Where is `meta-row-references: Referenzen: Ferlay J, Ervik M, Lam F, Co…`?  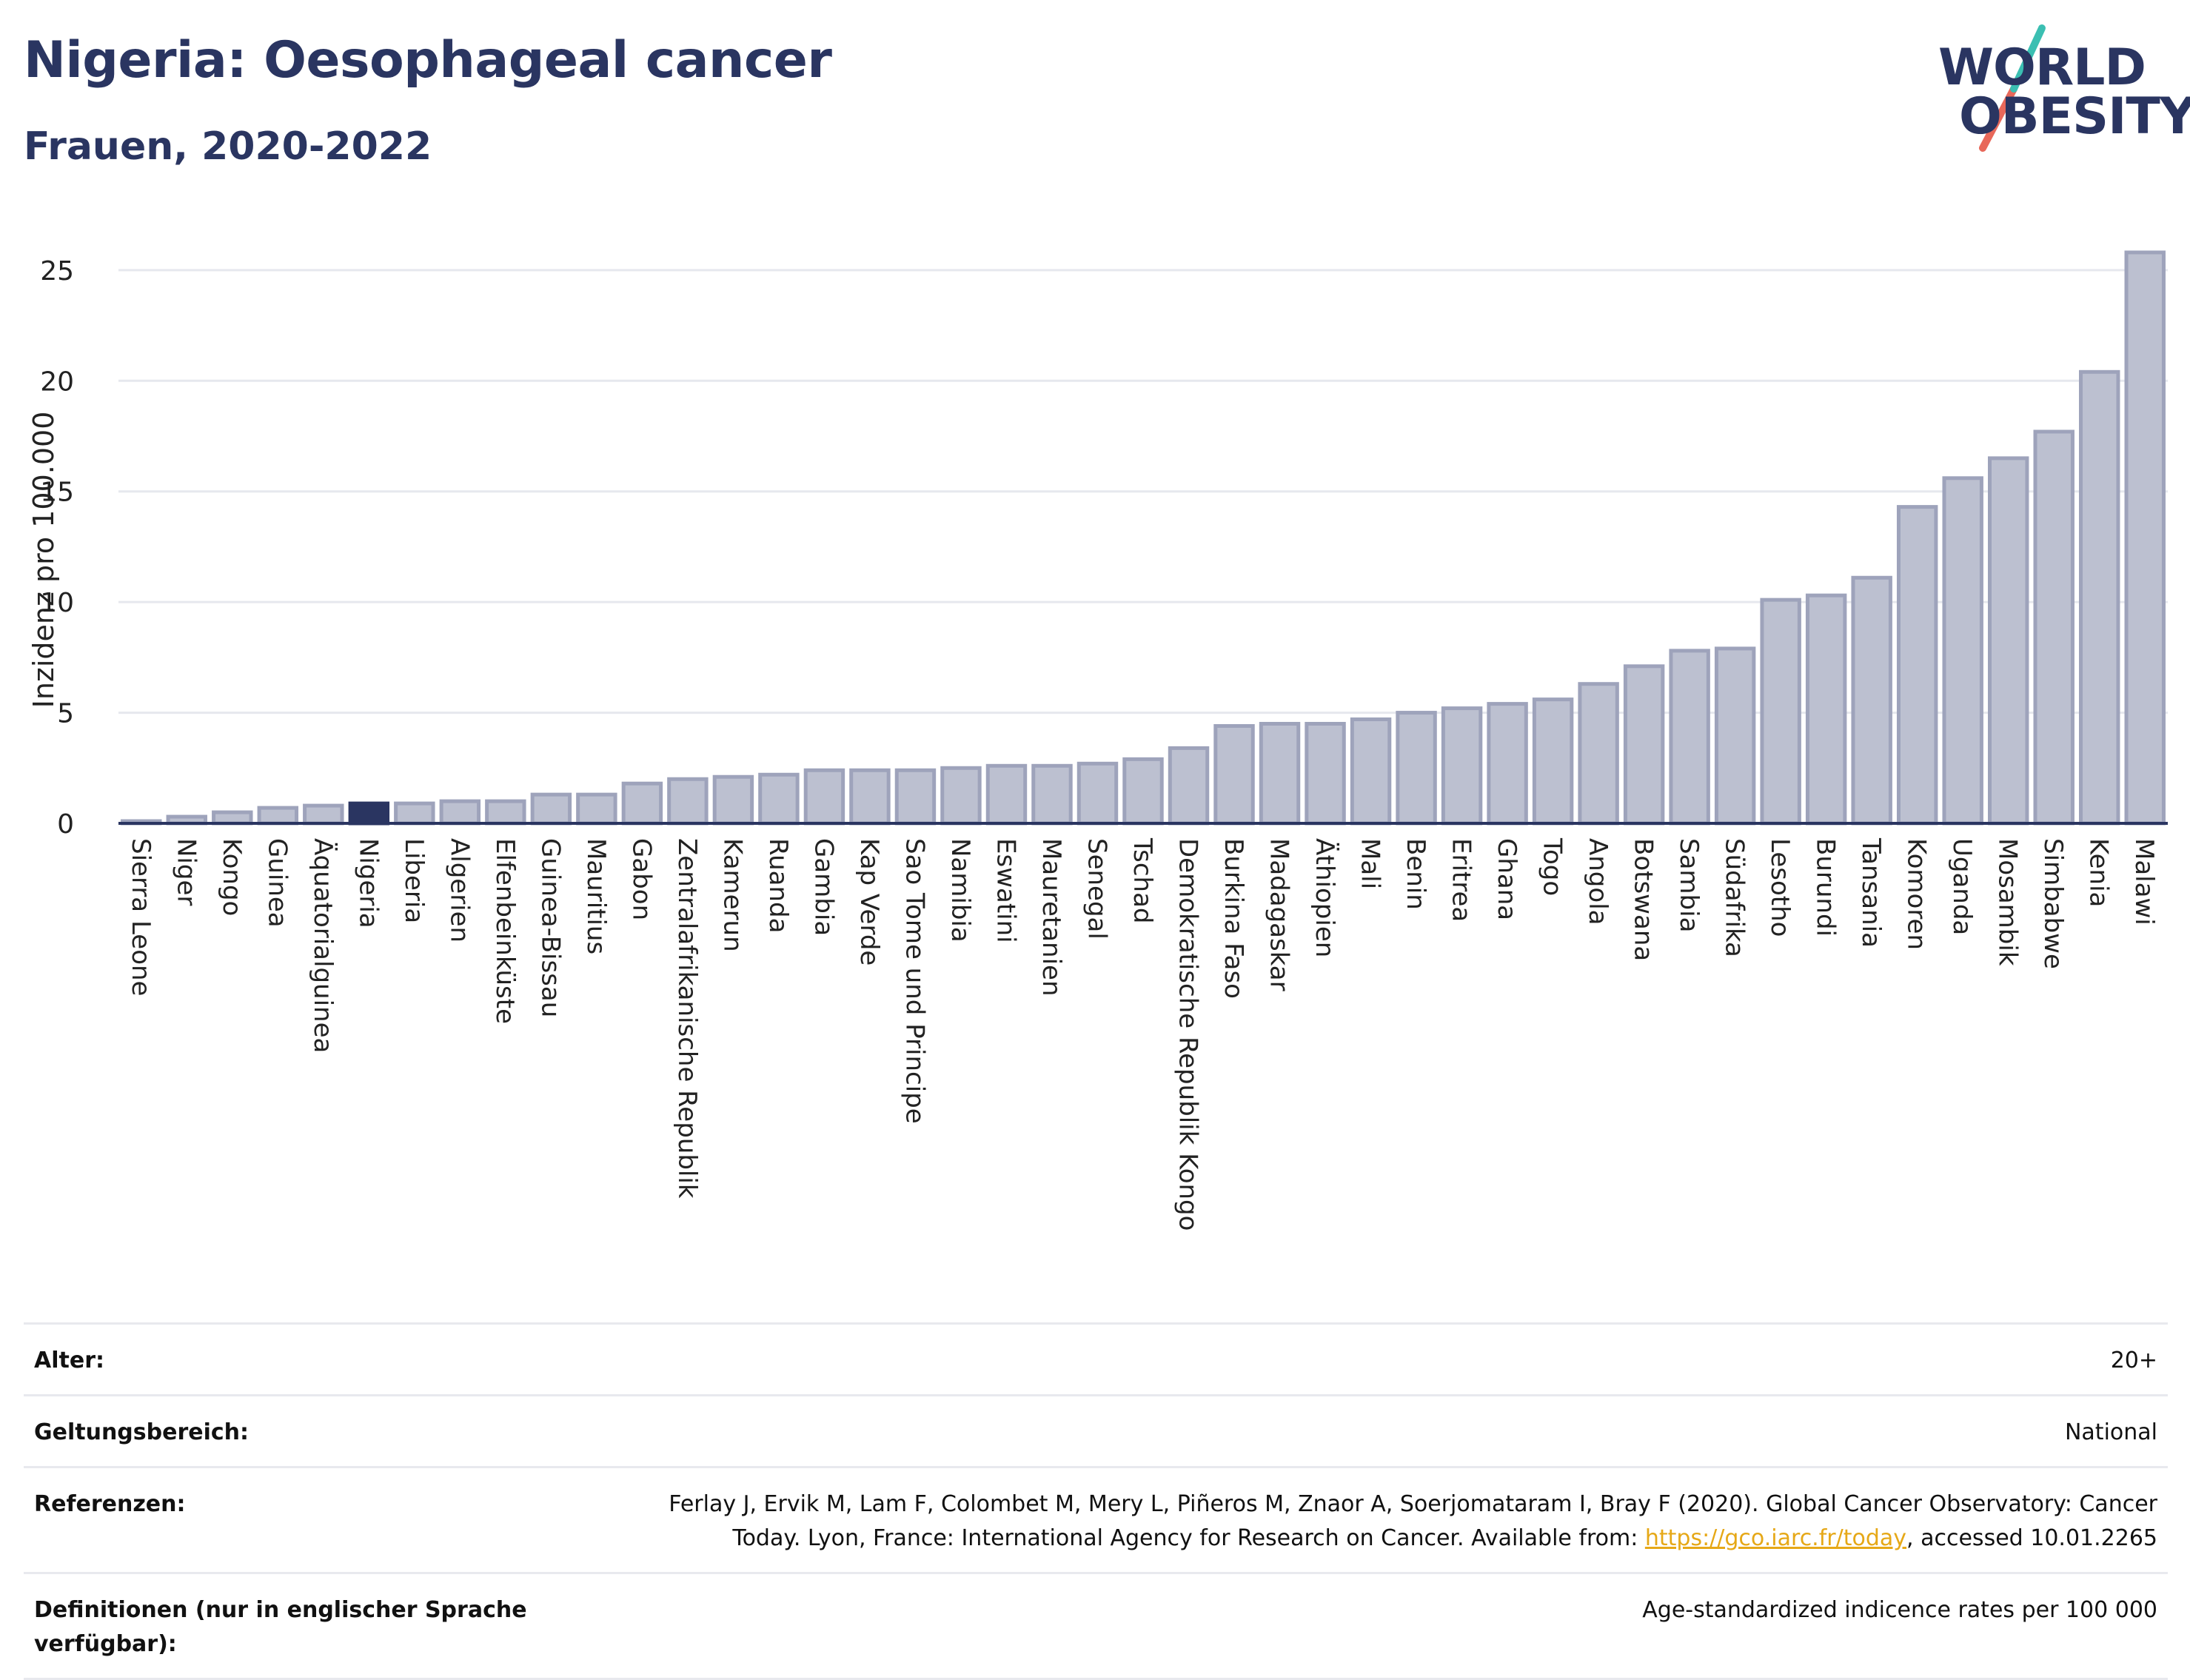
meta-row-references: Referenzen: Ferlay J, Ervik M, Lam F, Co… is located at coordinates (1096, 1519).